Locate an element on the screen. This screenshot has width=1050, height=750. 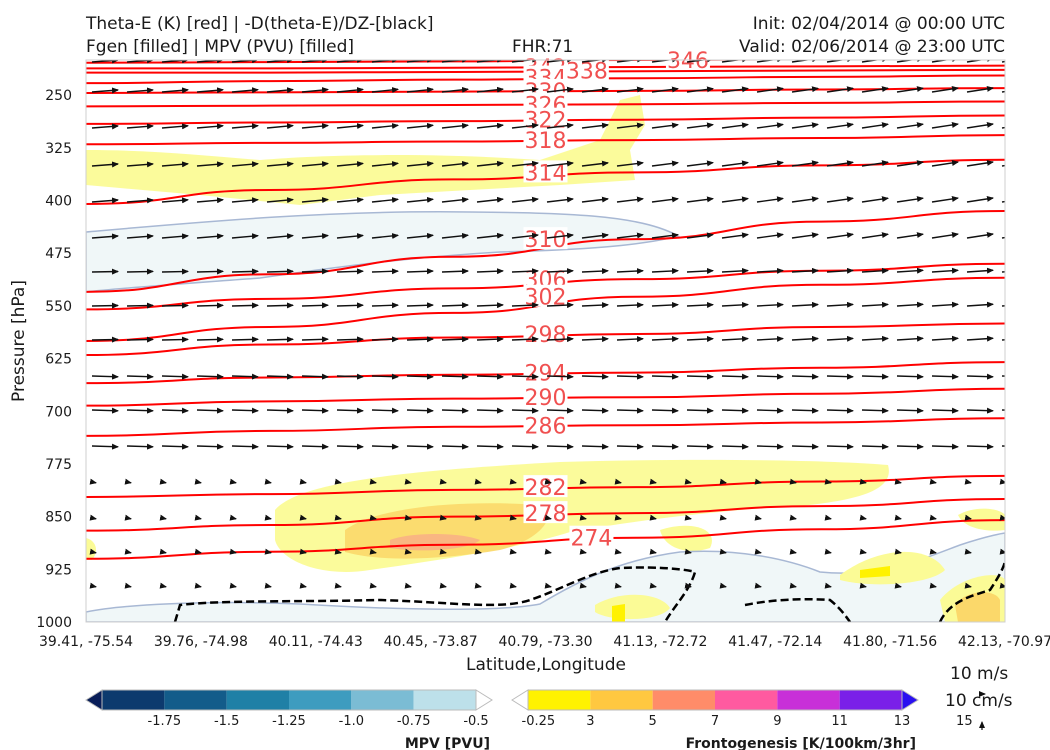
x-tick-label: 41.47, -72.14 is located at coordinates (775, 642).